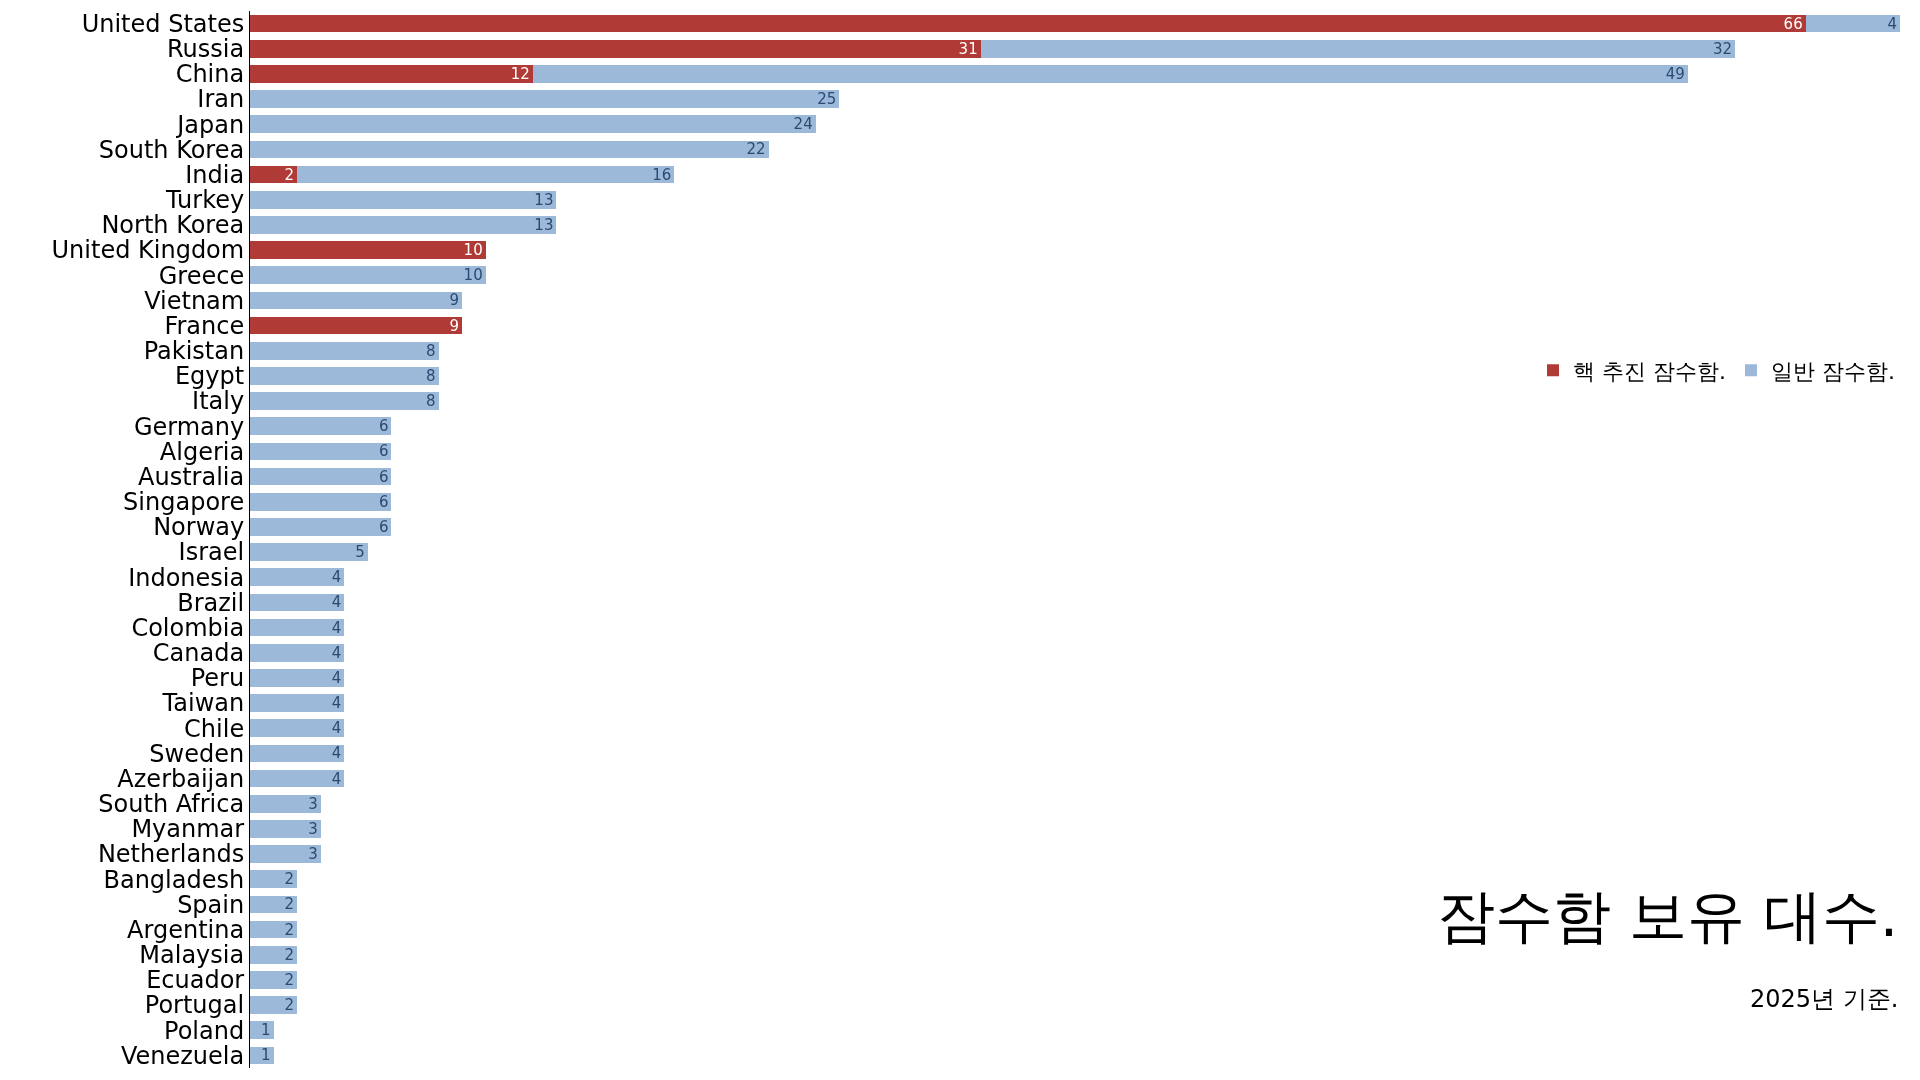 The image size is (1920, 1080). What do you see at coordinates (1832, 371) in the screenshot?
I see `legend-label: 일반 잠수함.` at bounding box center [1832, 371].